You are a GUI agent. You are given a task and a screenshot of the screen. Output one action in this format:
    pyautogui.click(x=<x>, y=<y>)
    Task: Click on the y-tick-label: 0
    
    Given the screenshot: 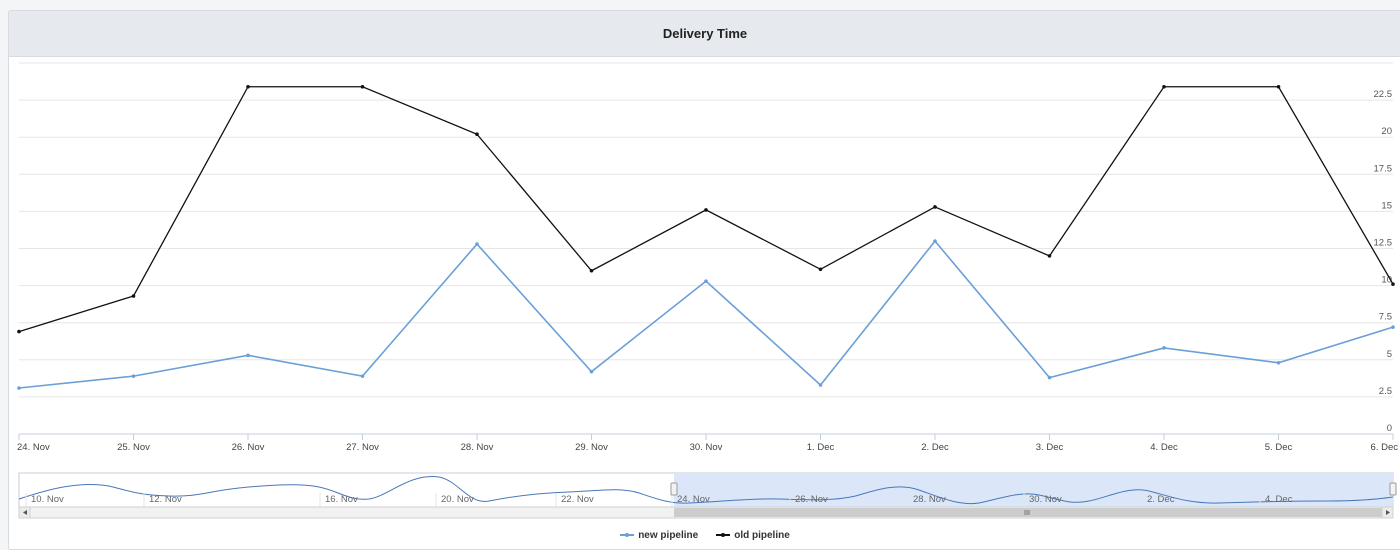 What is the action you would take?
    pyautogui.click(x=1389, y=428)
    